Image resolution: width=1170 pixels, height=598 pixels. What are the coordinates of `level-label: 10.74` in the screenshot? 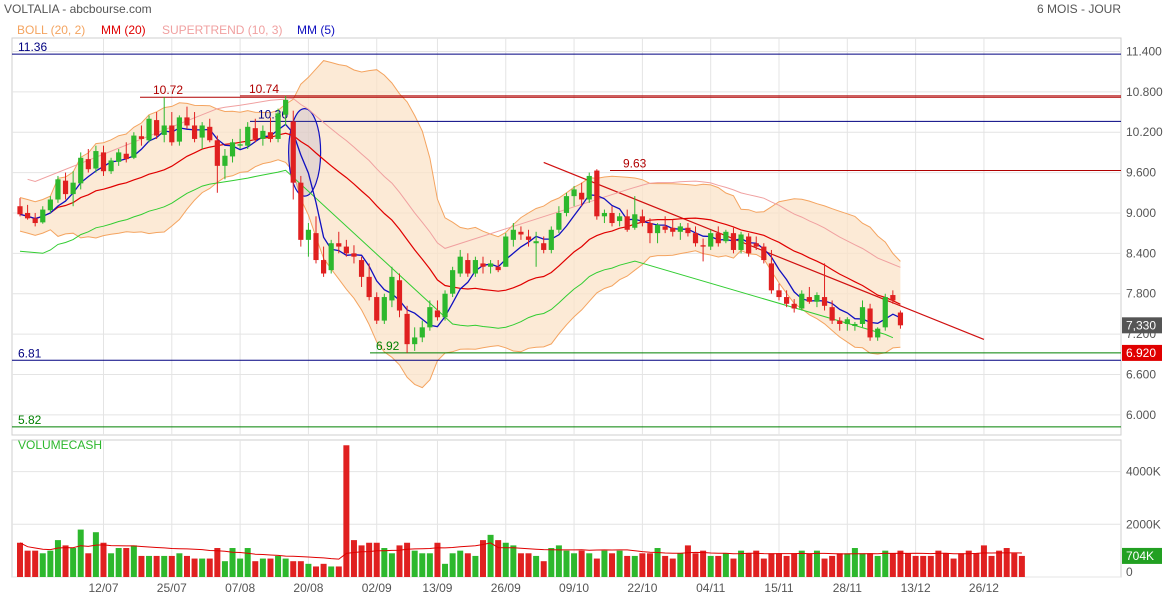 It's located at (264, 89).